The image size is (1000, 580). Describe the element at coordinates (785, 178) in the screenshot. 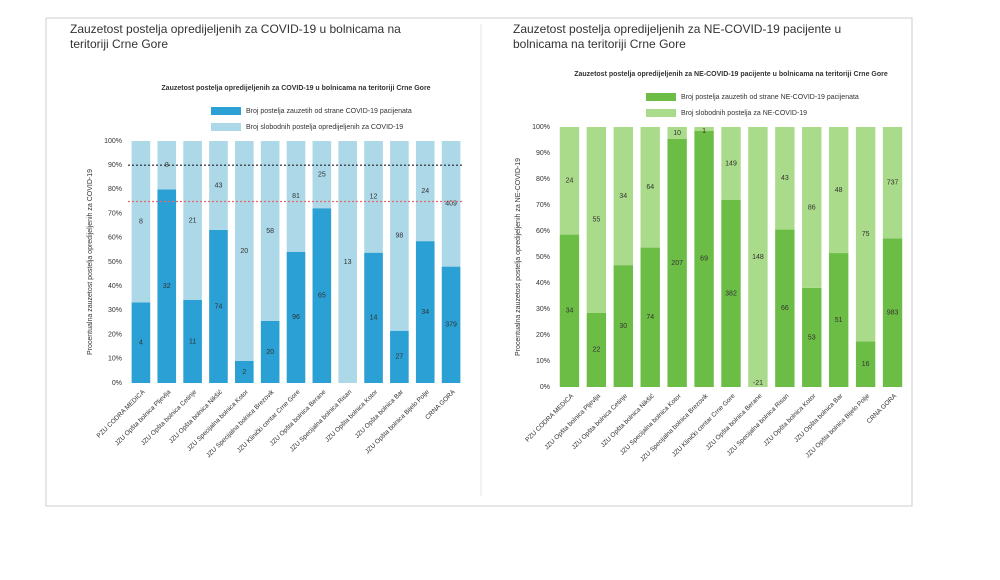

I see `data-label: 43` at that location.